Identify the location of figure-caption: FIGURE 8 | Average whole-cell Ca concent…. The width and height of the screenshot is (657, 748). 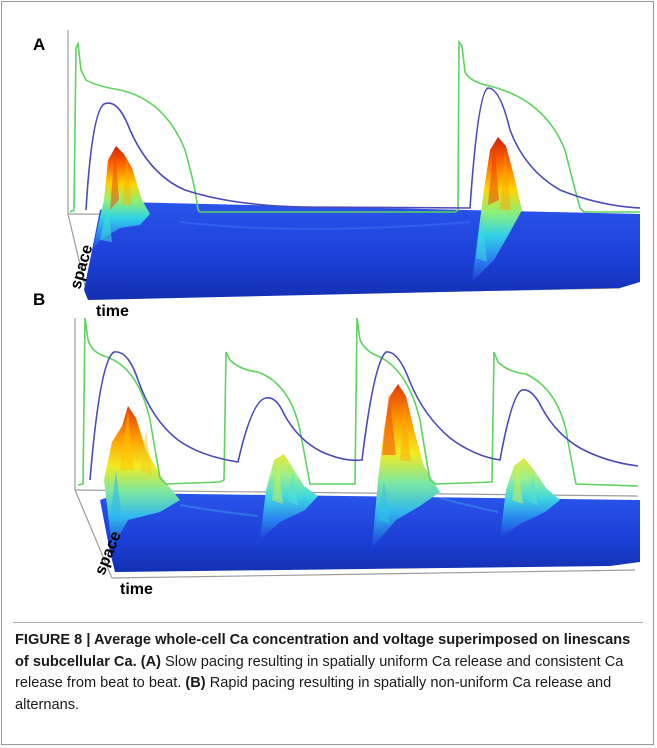
(330, 673).